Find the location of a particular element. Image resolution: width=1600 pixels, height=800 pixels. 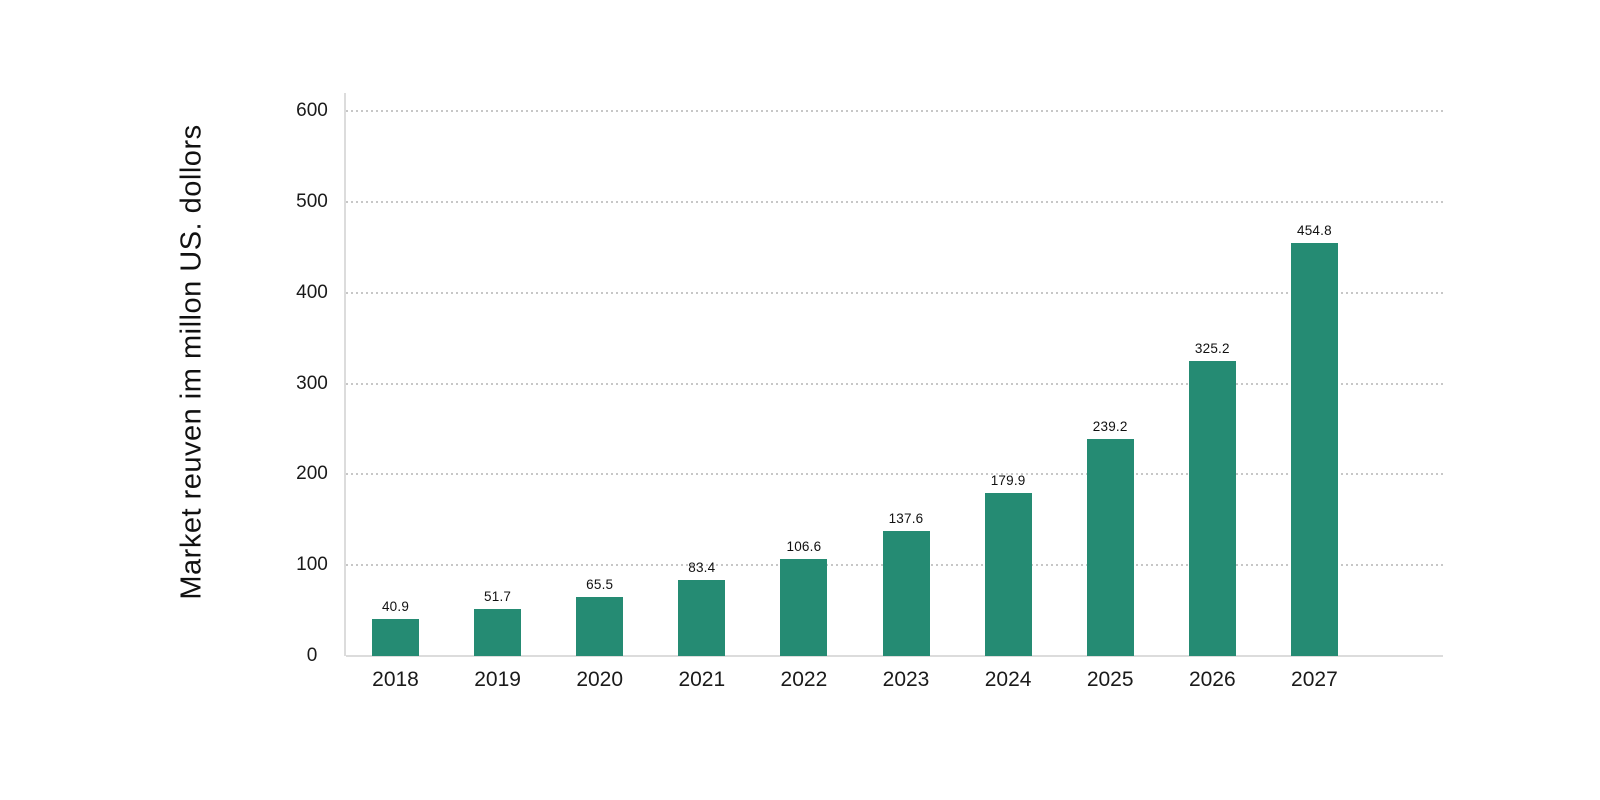

bar-2018 is located at coordinates (395, 637).